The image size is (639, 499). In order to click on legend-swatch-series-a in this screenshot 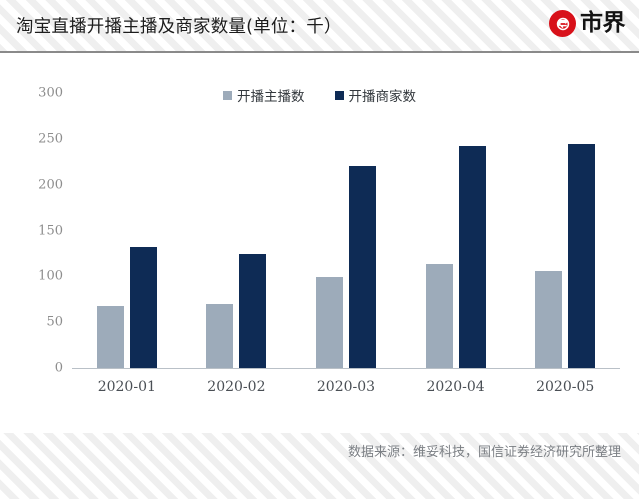, I will do `click(227, 95)`.